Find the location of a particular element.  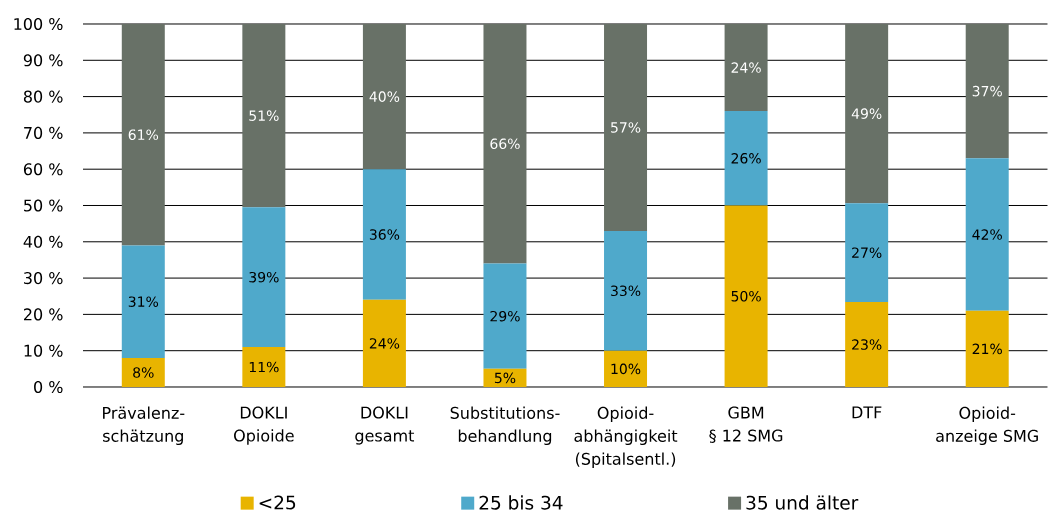

data-label: 23% is located at coordinates (867, 344).